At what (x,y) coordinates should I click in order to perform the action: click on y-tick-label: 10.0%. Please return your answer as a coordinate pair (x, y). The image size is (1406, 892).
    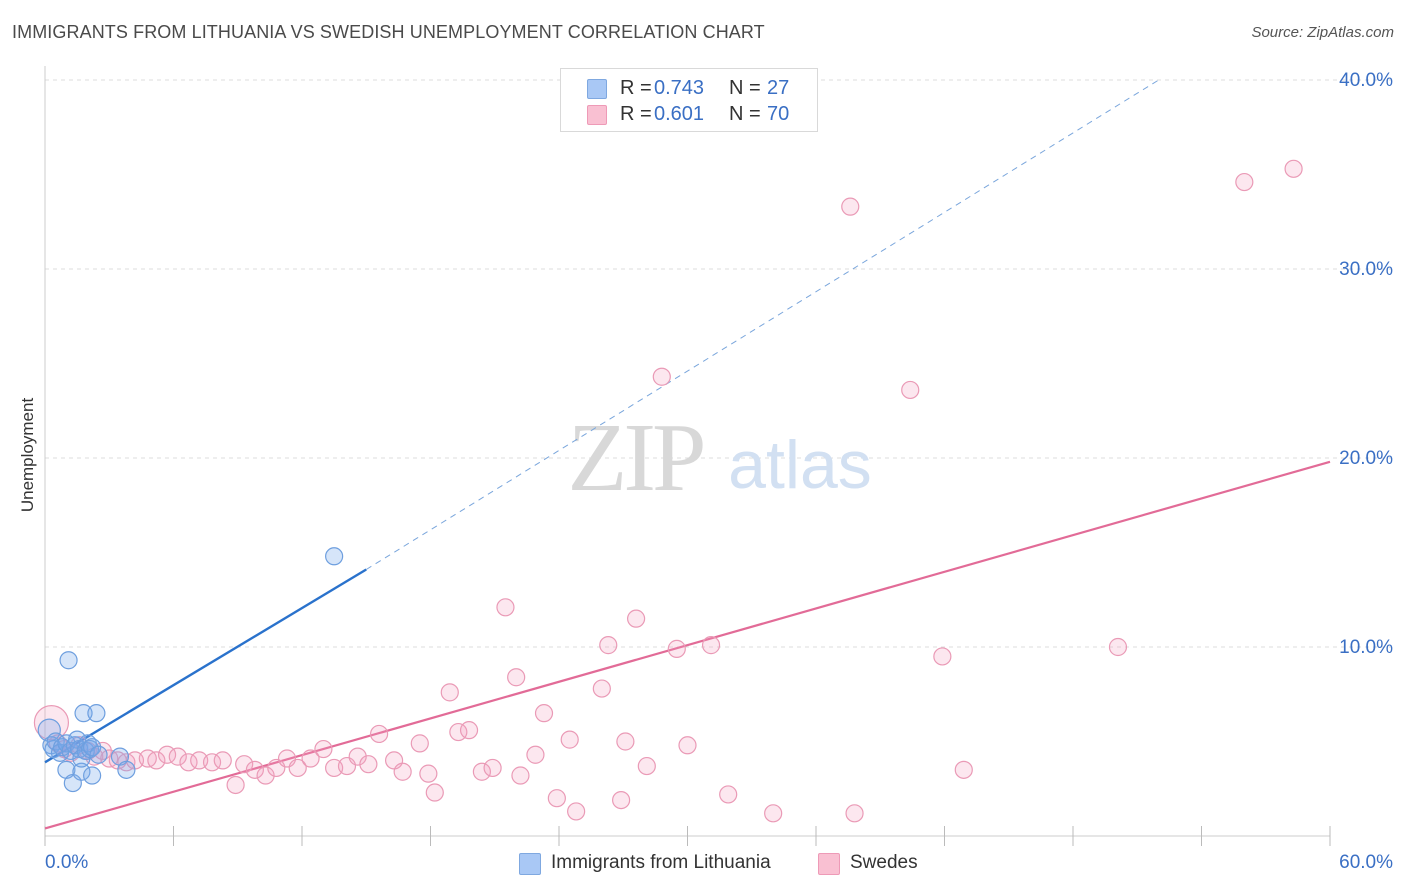
    Looking at the image, I should click on (1366, 647).